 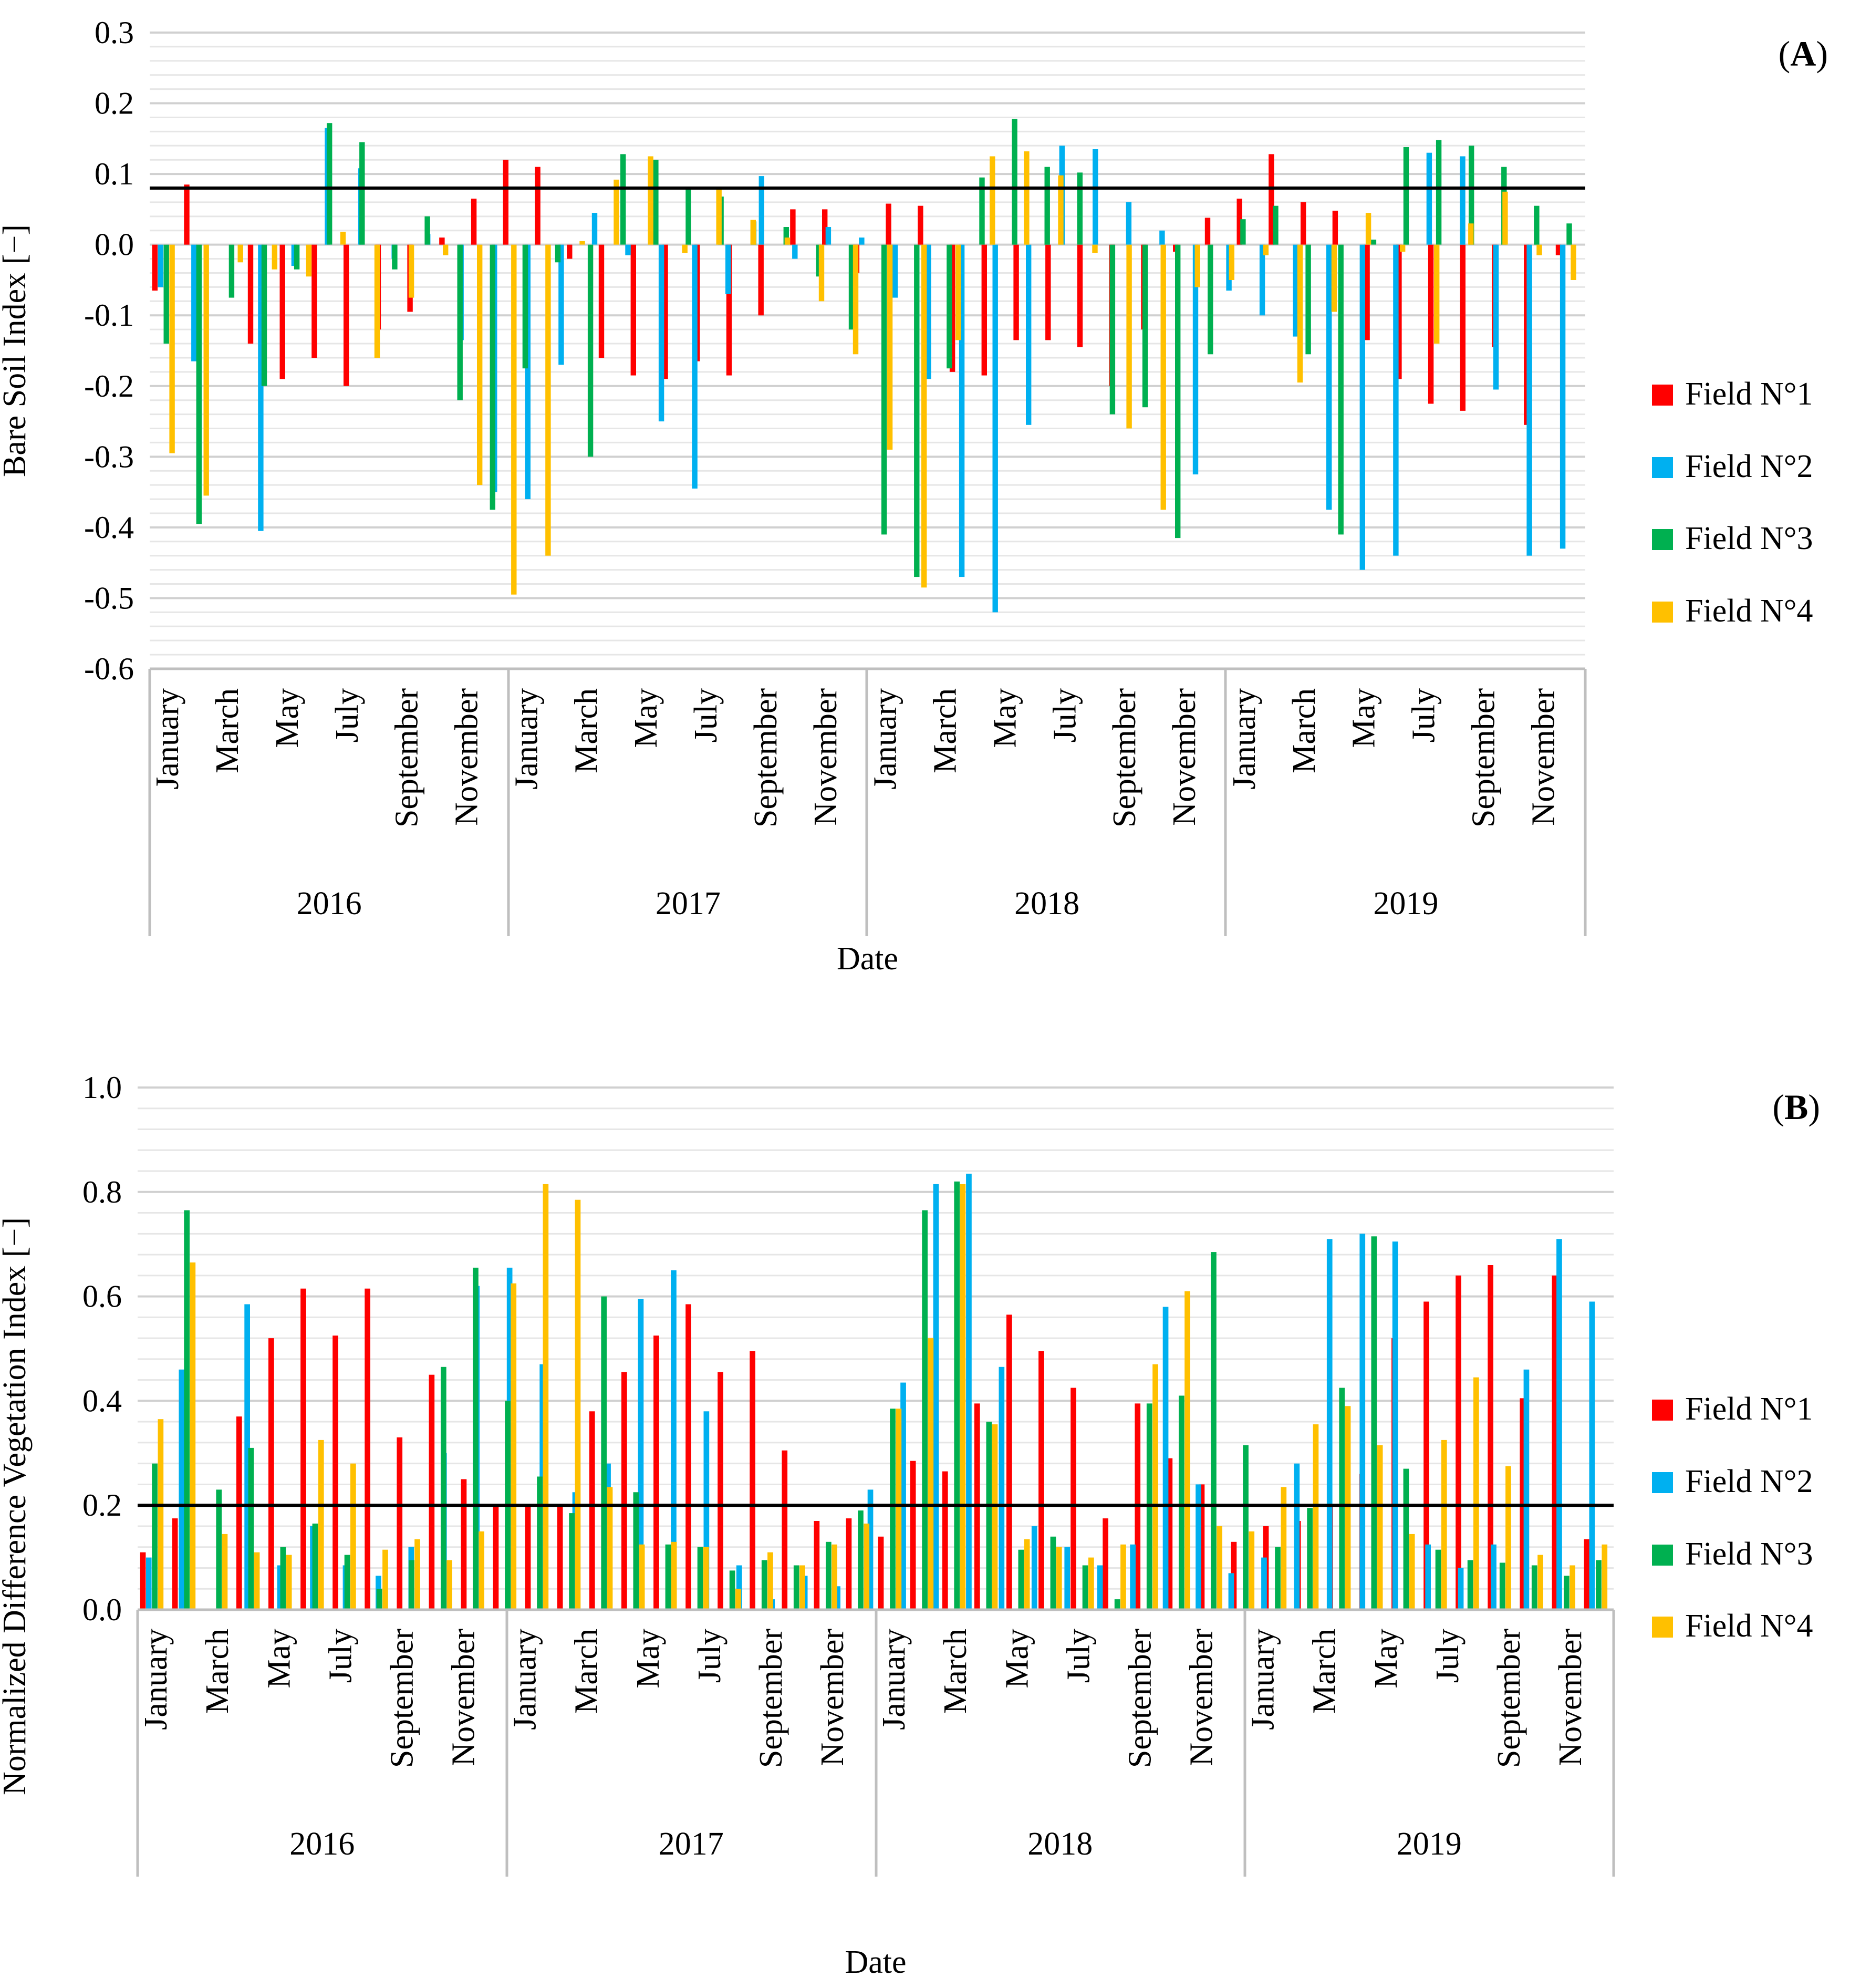 I want to click on panel-letter: A, so click(x=1803, y=54).